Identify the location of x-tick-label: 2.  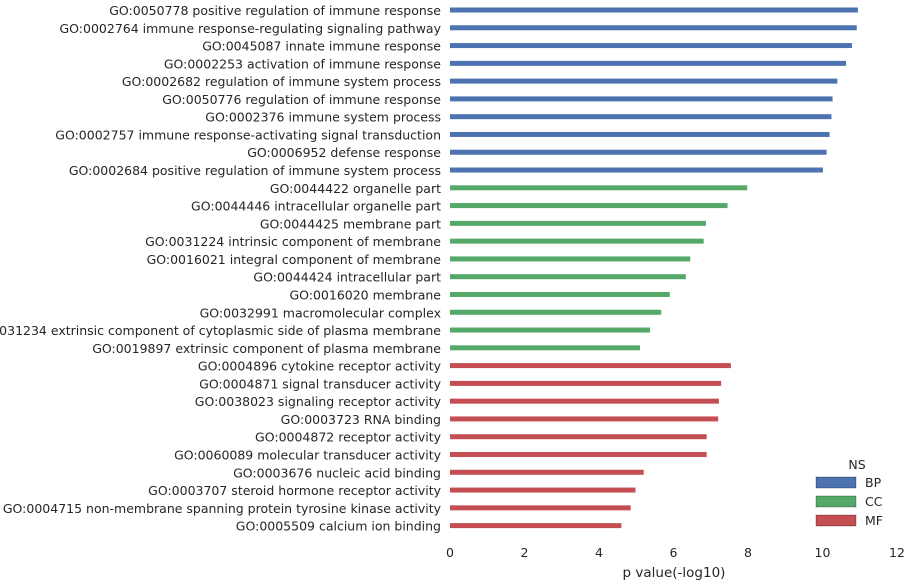
(525, 552).